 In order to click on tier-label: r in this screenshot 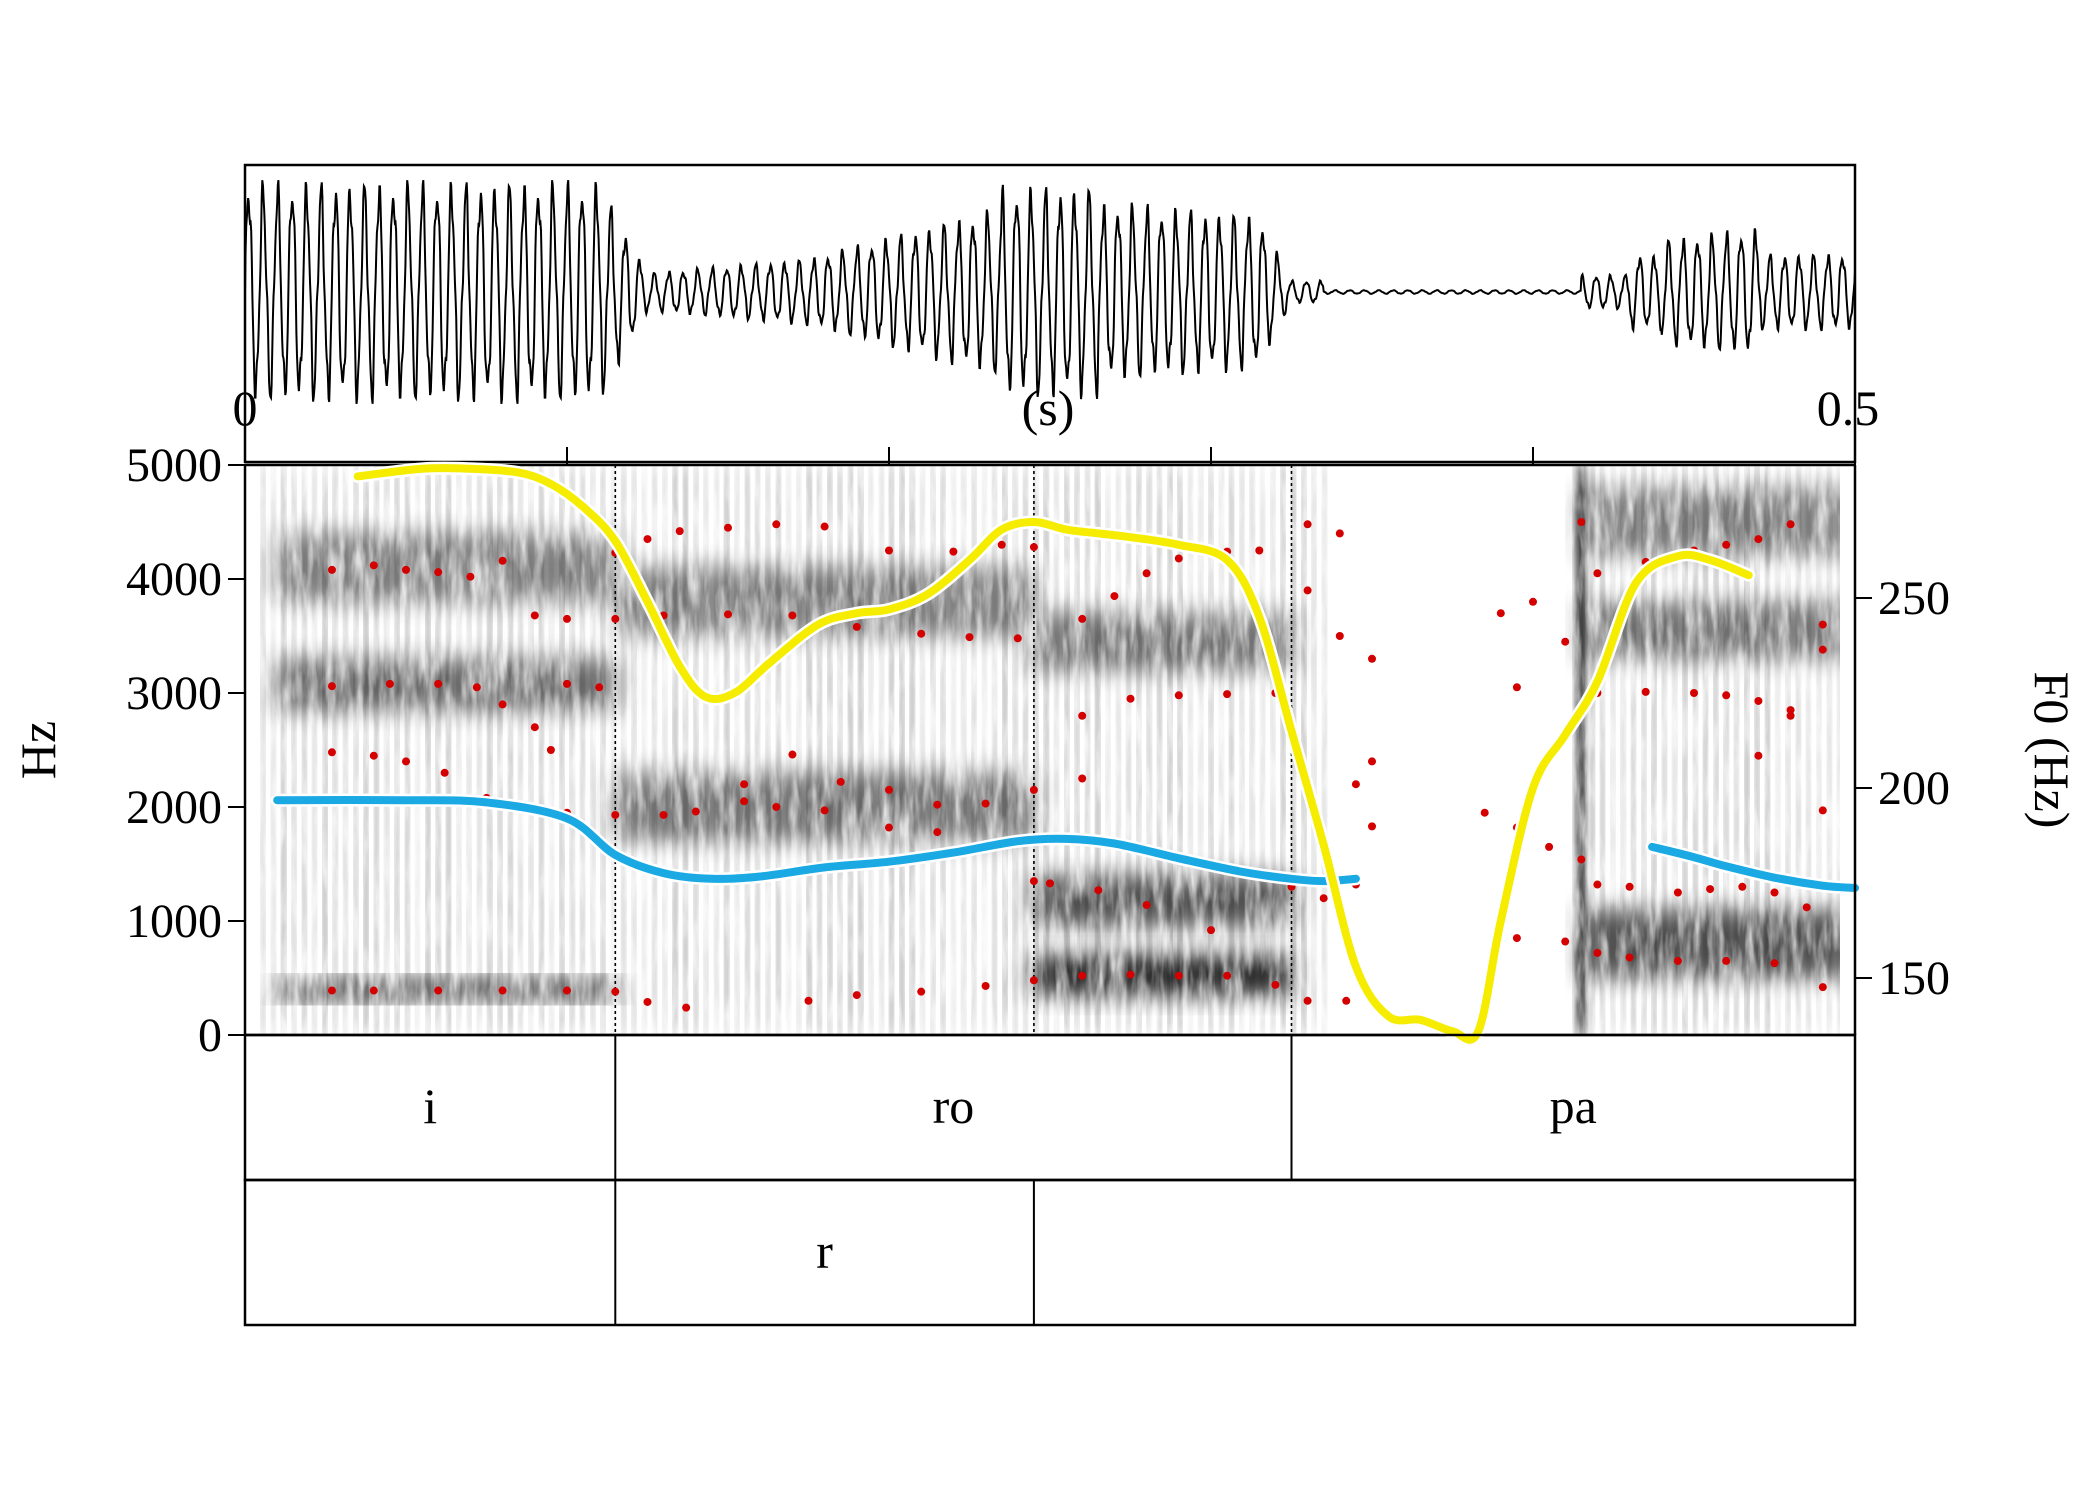, I will do `click(824, 1251)`.